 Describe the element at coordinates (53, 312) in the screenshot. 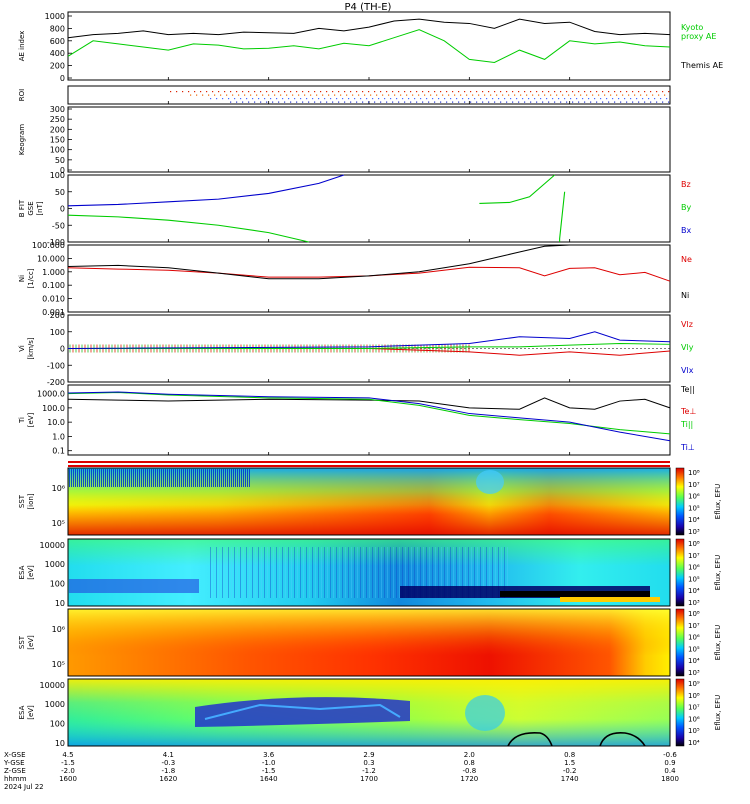

I see `y-tick-label: 0.001` at that location.